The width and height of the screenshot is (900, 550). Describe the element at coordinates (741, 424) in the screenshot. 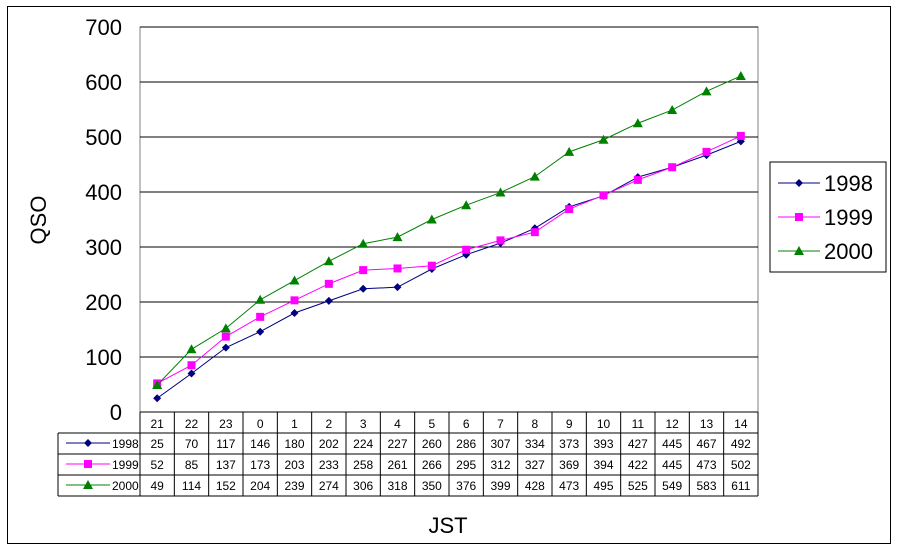

I see `x-tick-label: 14` at that location.